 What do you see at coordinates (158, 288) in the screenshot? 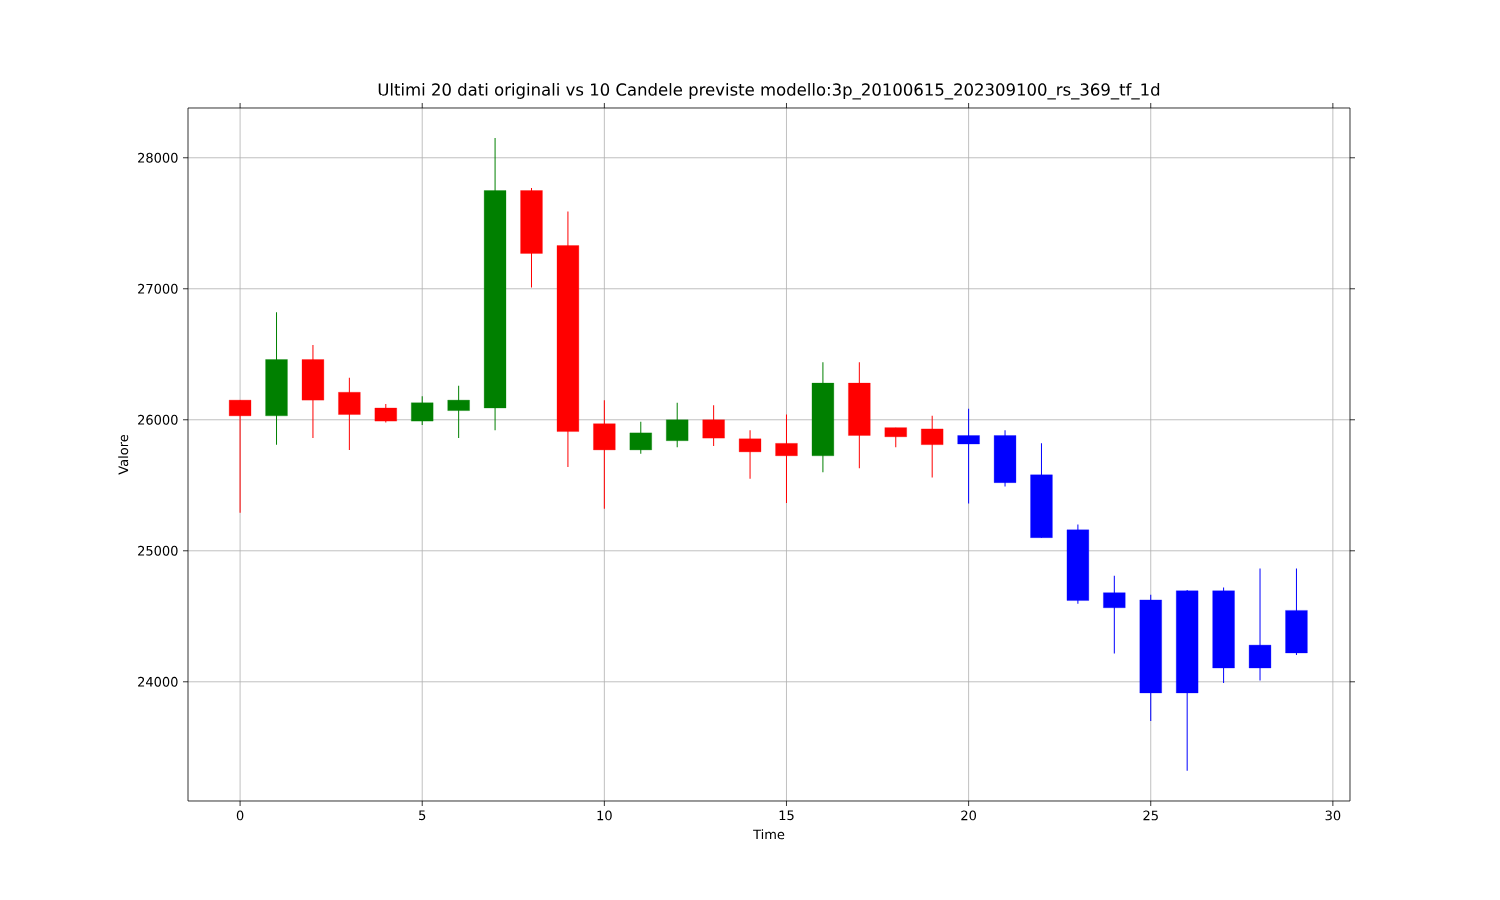
I see `y-tick-label: 27000` at bounding box center [158, 288].